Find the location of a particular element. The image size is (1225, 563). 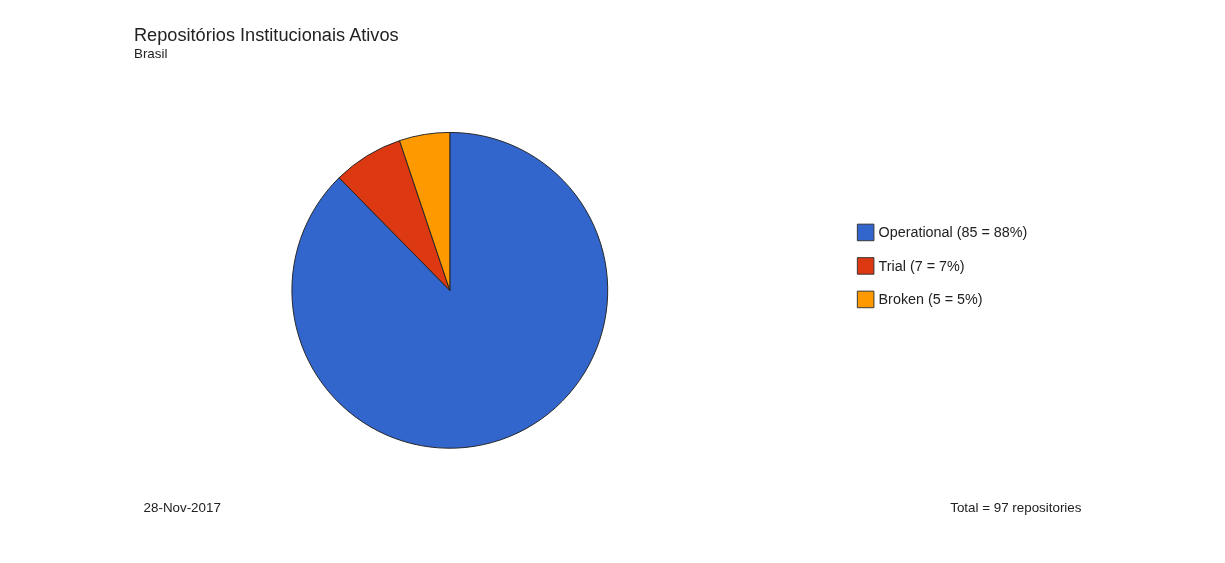

legend-label: Broken (5 = 5%) is located at coordinates (930, 299).